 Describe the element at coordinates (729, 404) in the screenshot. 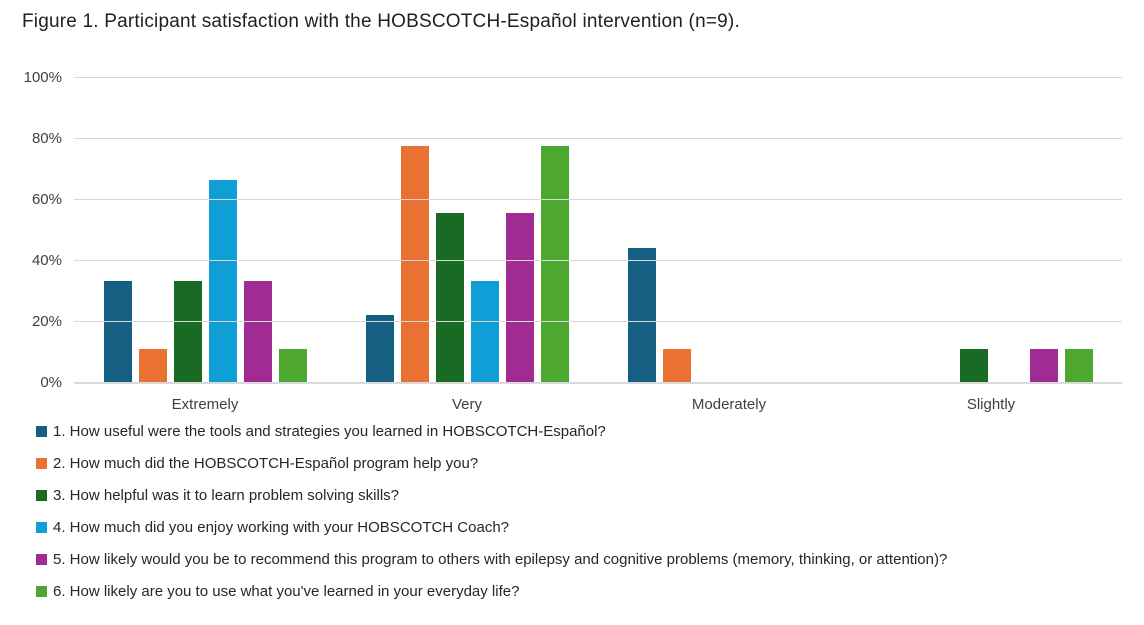

I see `x-tick-label: Moderately` at that location.